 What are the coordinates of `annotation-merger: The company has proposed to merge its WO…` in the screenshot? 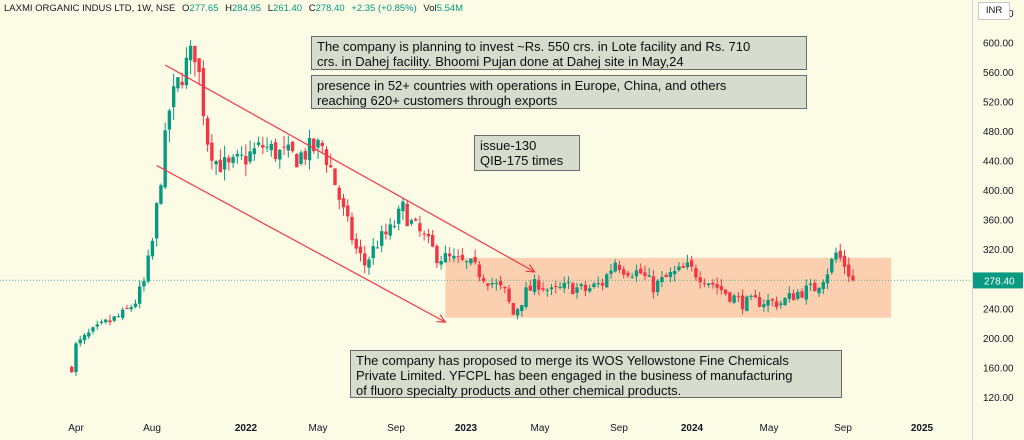 It's located at (596, 374).